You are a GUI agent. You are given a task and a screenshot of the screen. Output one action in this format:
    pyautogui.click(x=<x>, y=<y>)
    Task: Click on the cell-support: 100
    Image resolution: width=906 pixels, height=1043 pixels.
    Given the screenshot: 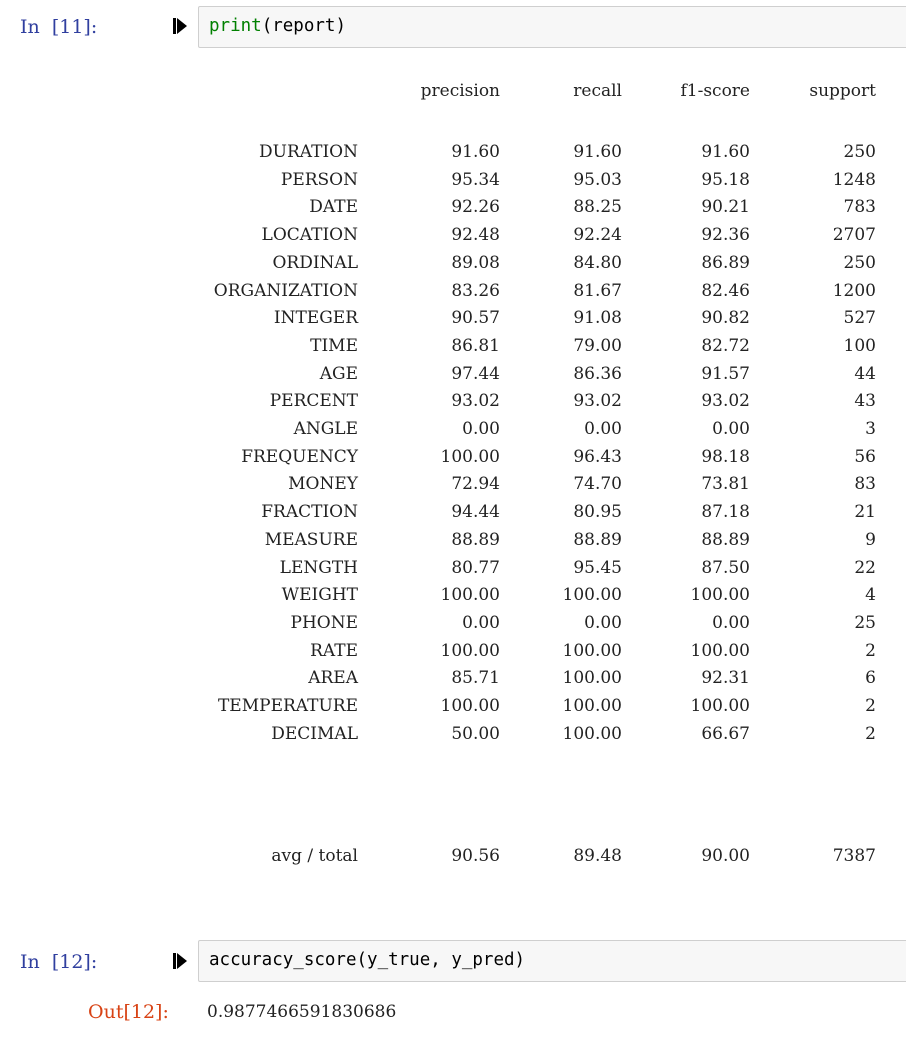 What is the action you would take?
    pyautogui.click(x=859, y=345)
    